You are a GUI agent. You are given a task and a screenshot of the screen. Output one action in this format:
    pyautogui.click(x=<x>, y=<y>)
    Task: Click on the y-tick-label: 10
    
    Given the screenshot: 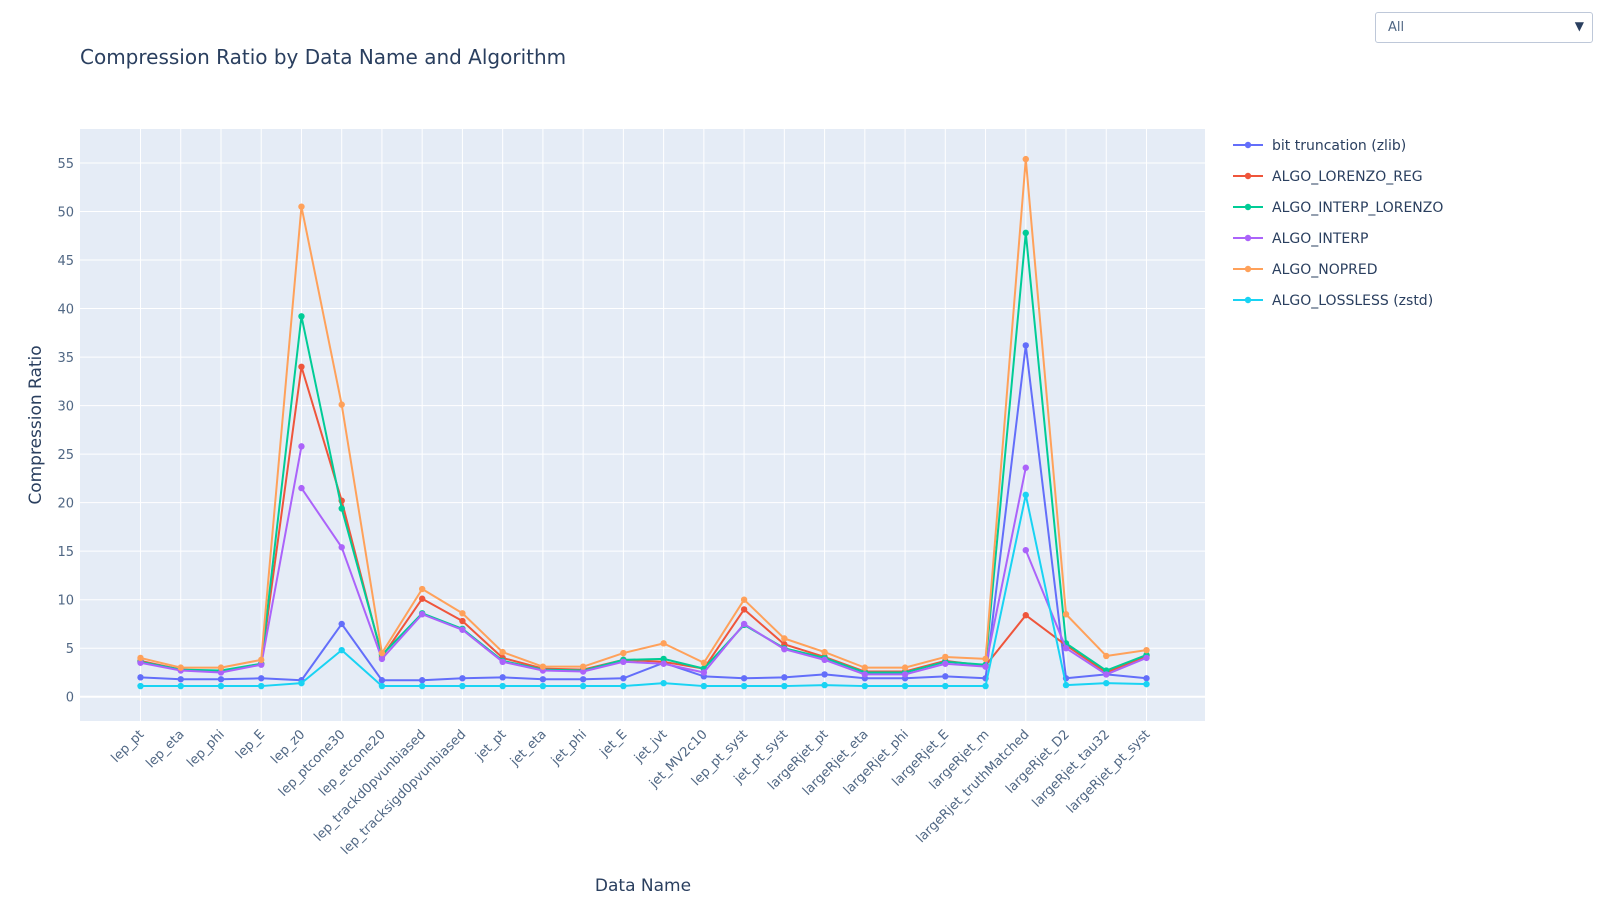 What is the action you would take?
    pyautogui.click(x=65, y=601)
    